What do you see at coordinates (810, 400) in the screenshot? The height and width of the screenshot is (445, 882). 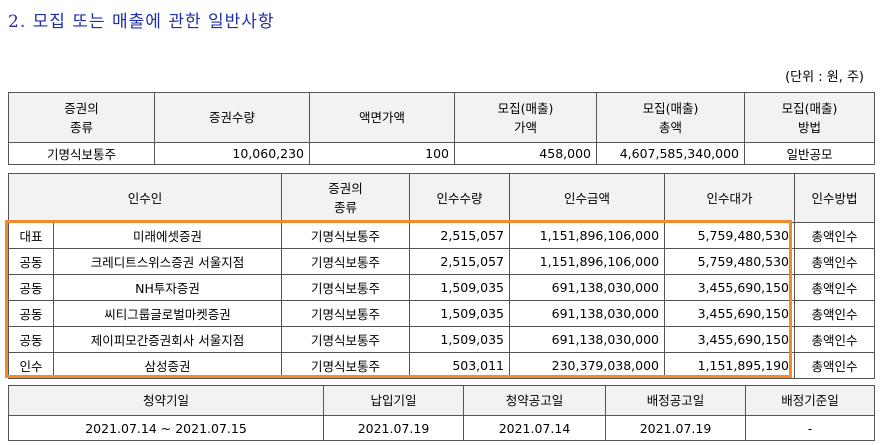 I see `header-allocation-base-date: 배정기준일` at bounding box center [810, 400].